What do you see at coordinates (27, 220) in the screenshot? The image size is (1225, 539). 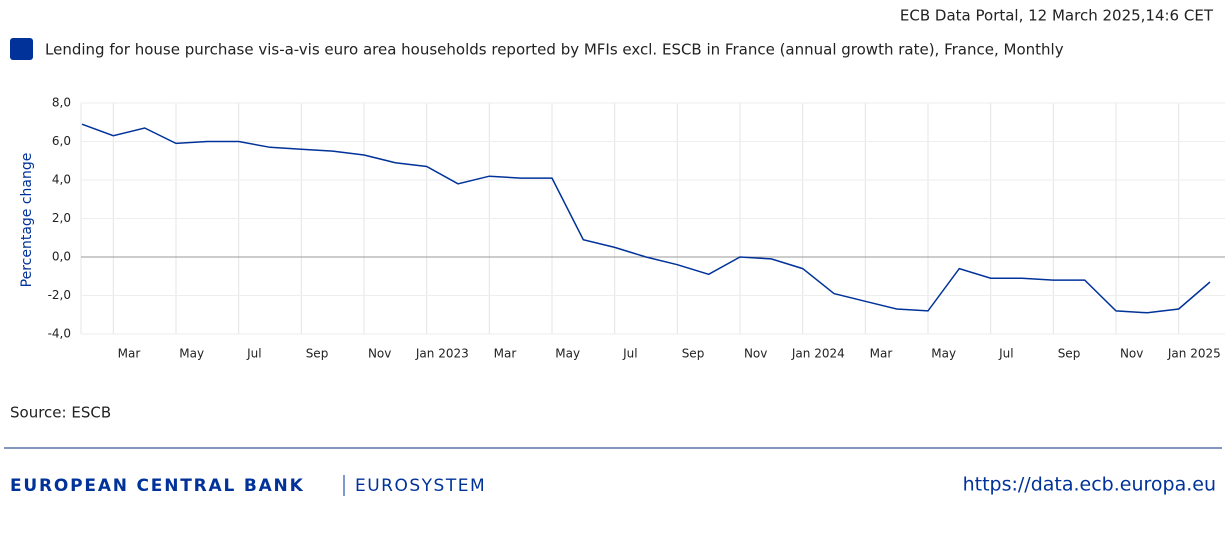 I see `y-axis-label: Percentage change` at bounding box center [27, 220].